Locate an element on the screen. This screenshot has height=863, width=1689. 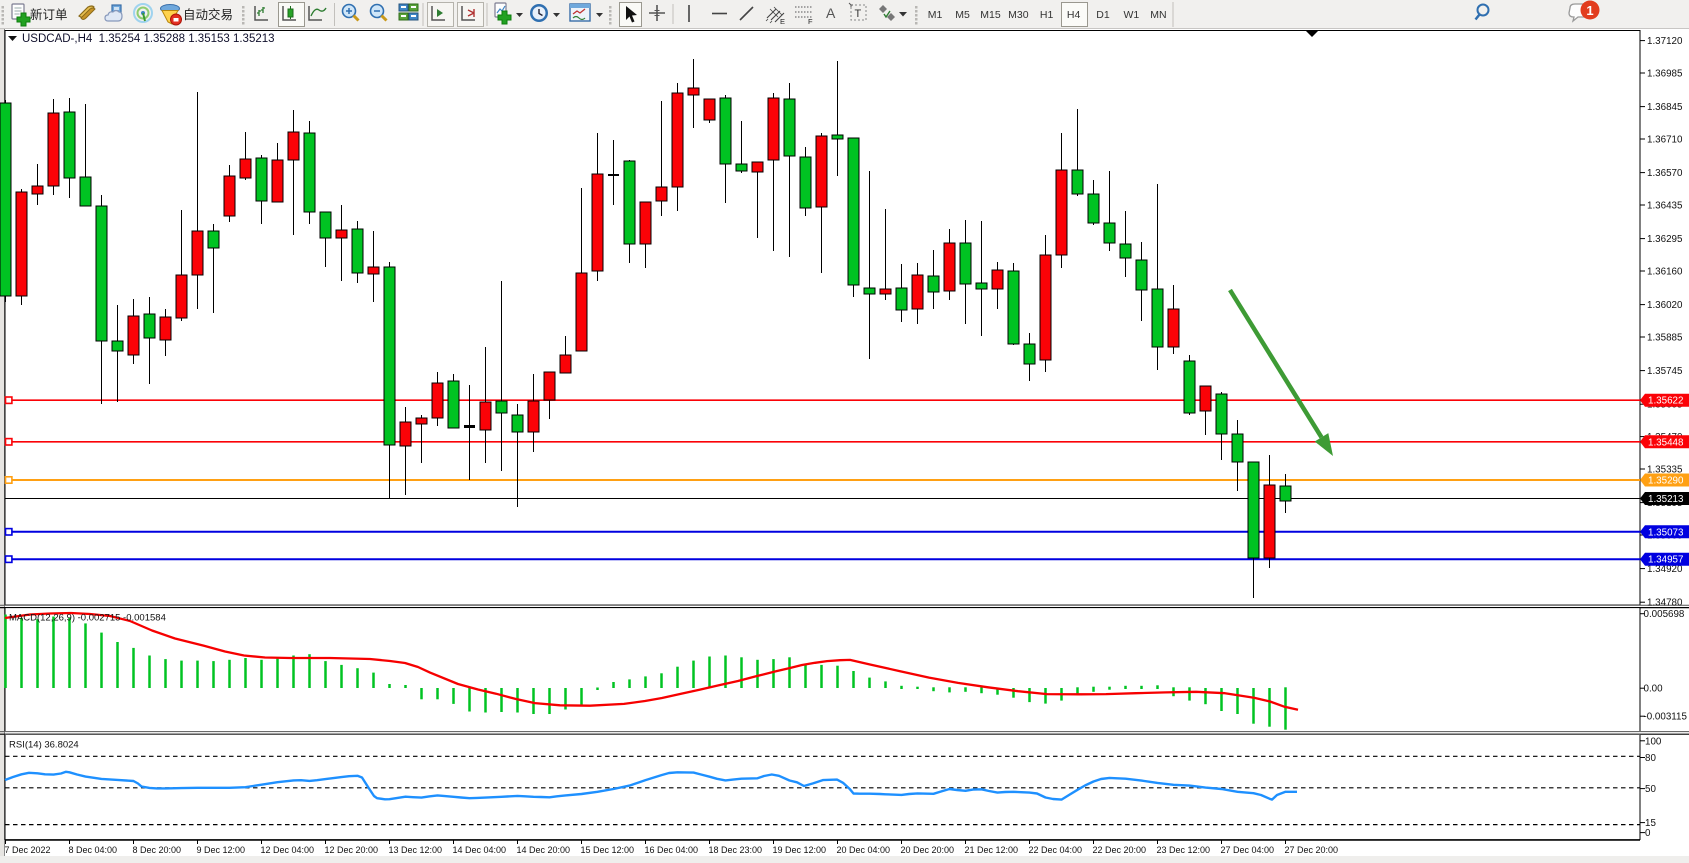
svg-text: 1.35290 is located at coordinates (1666, 481).